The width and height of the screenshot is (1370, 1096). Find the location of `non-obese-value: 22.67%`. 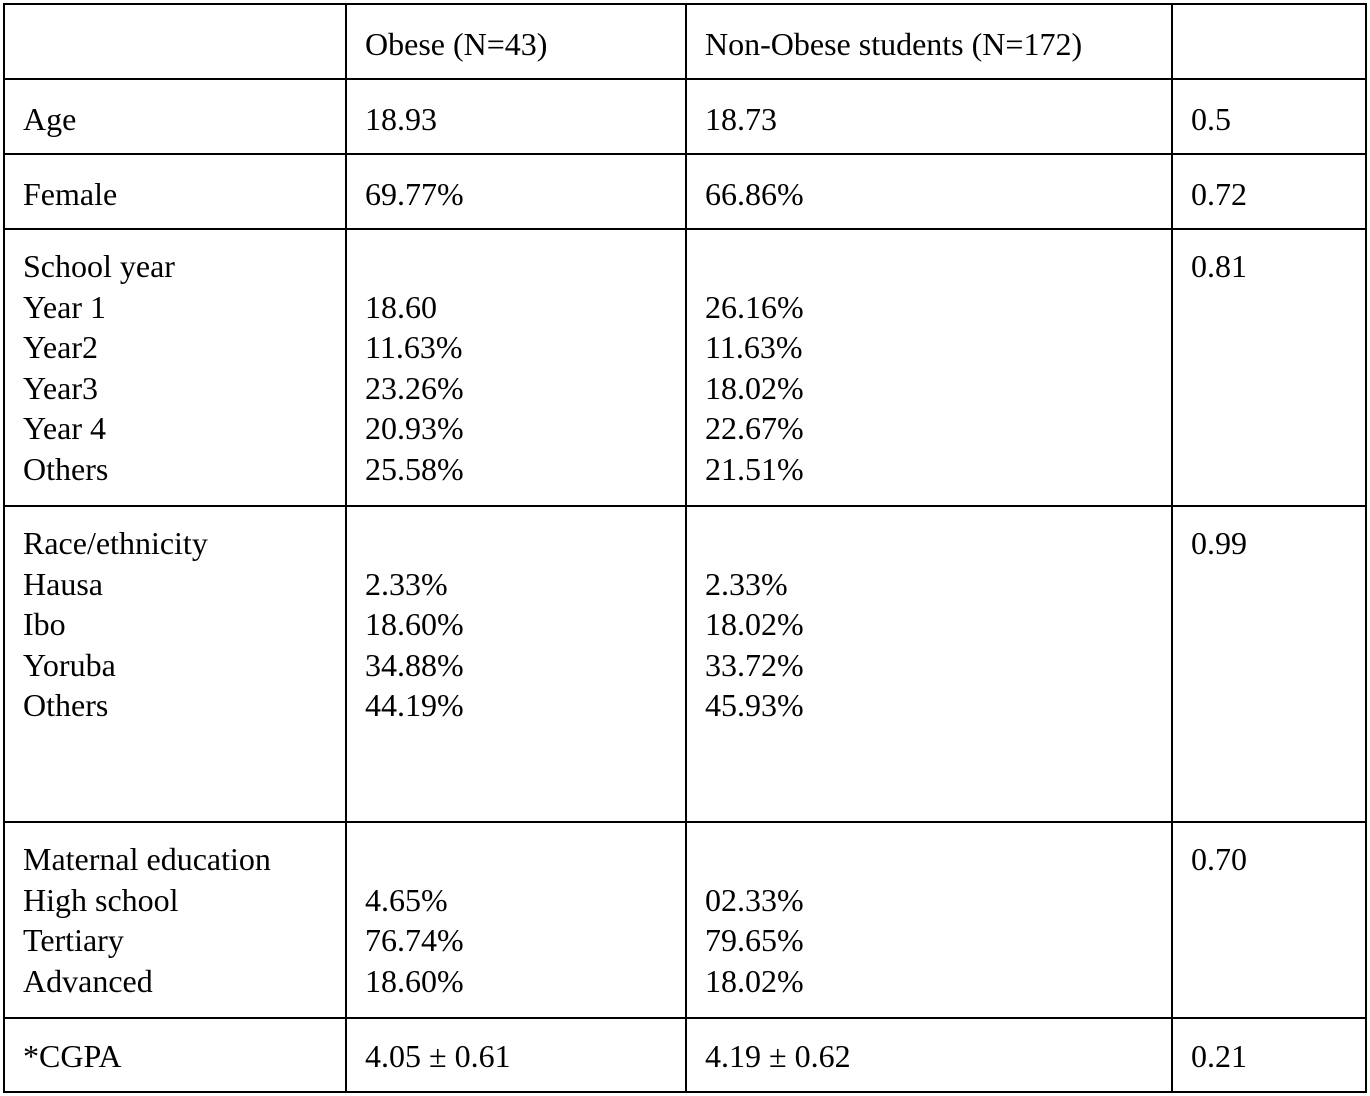

non-obese-value: 22.67% is located at coordinates (754, 428).